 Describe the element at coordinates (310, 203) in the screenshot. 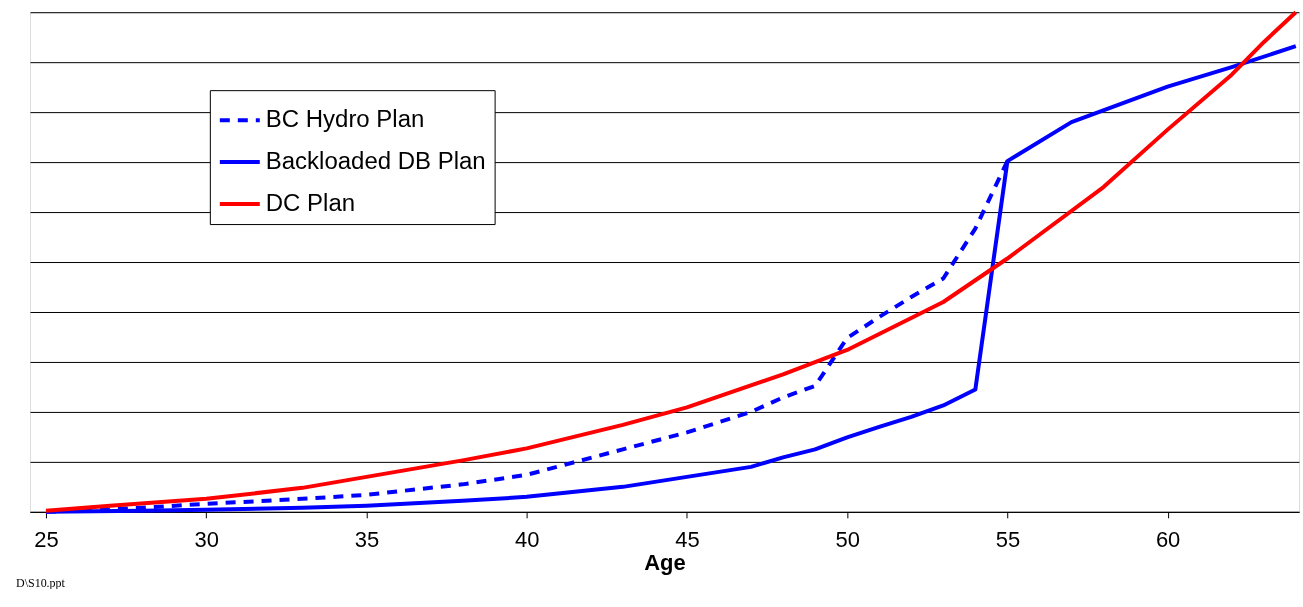

I see `legend-label: DC Plan` at that location.